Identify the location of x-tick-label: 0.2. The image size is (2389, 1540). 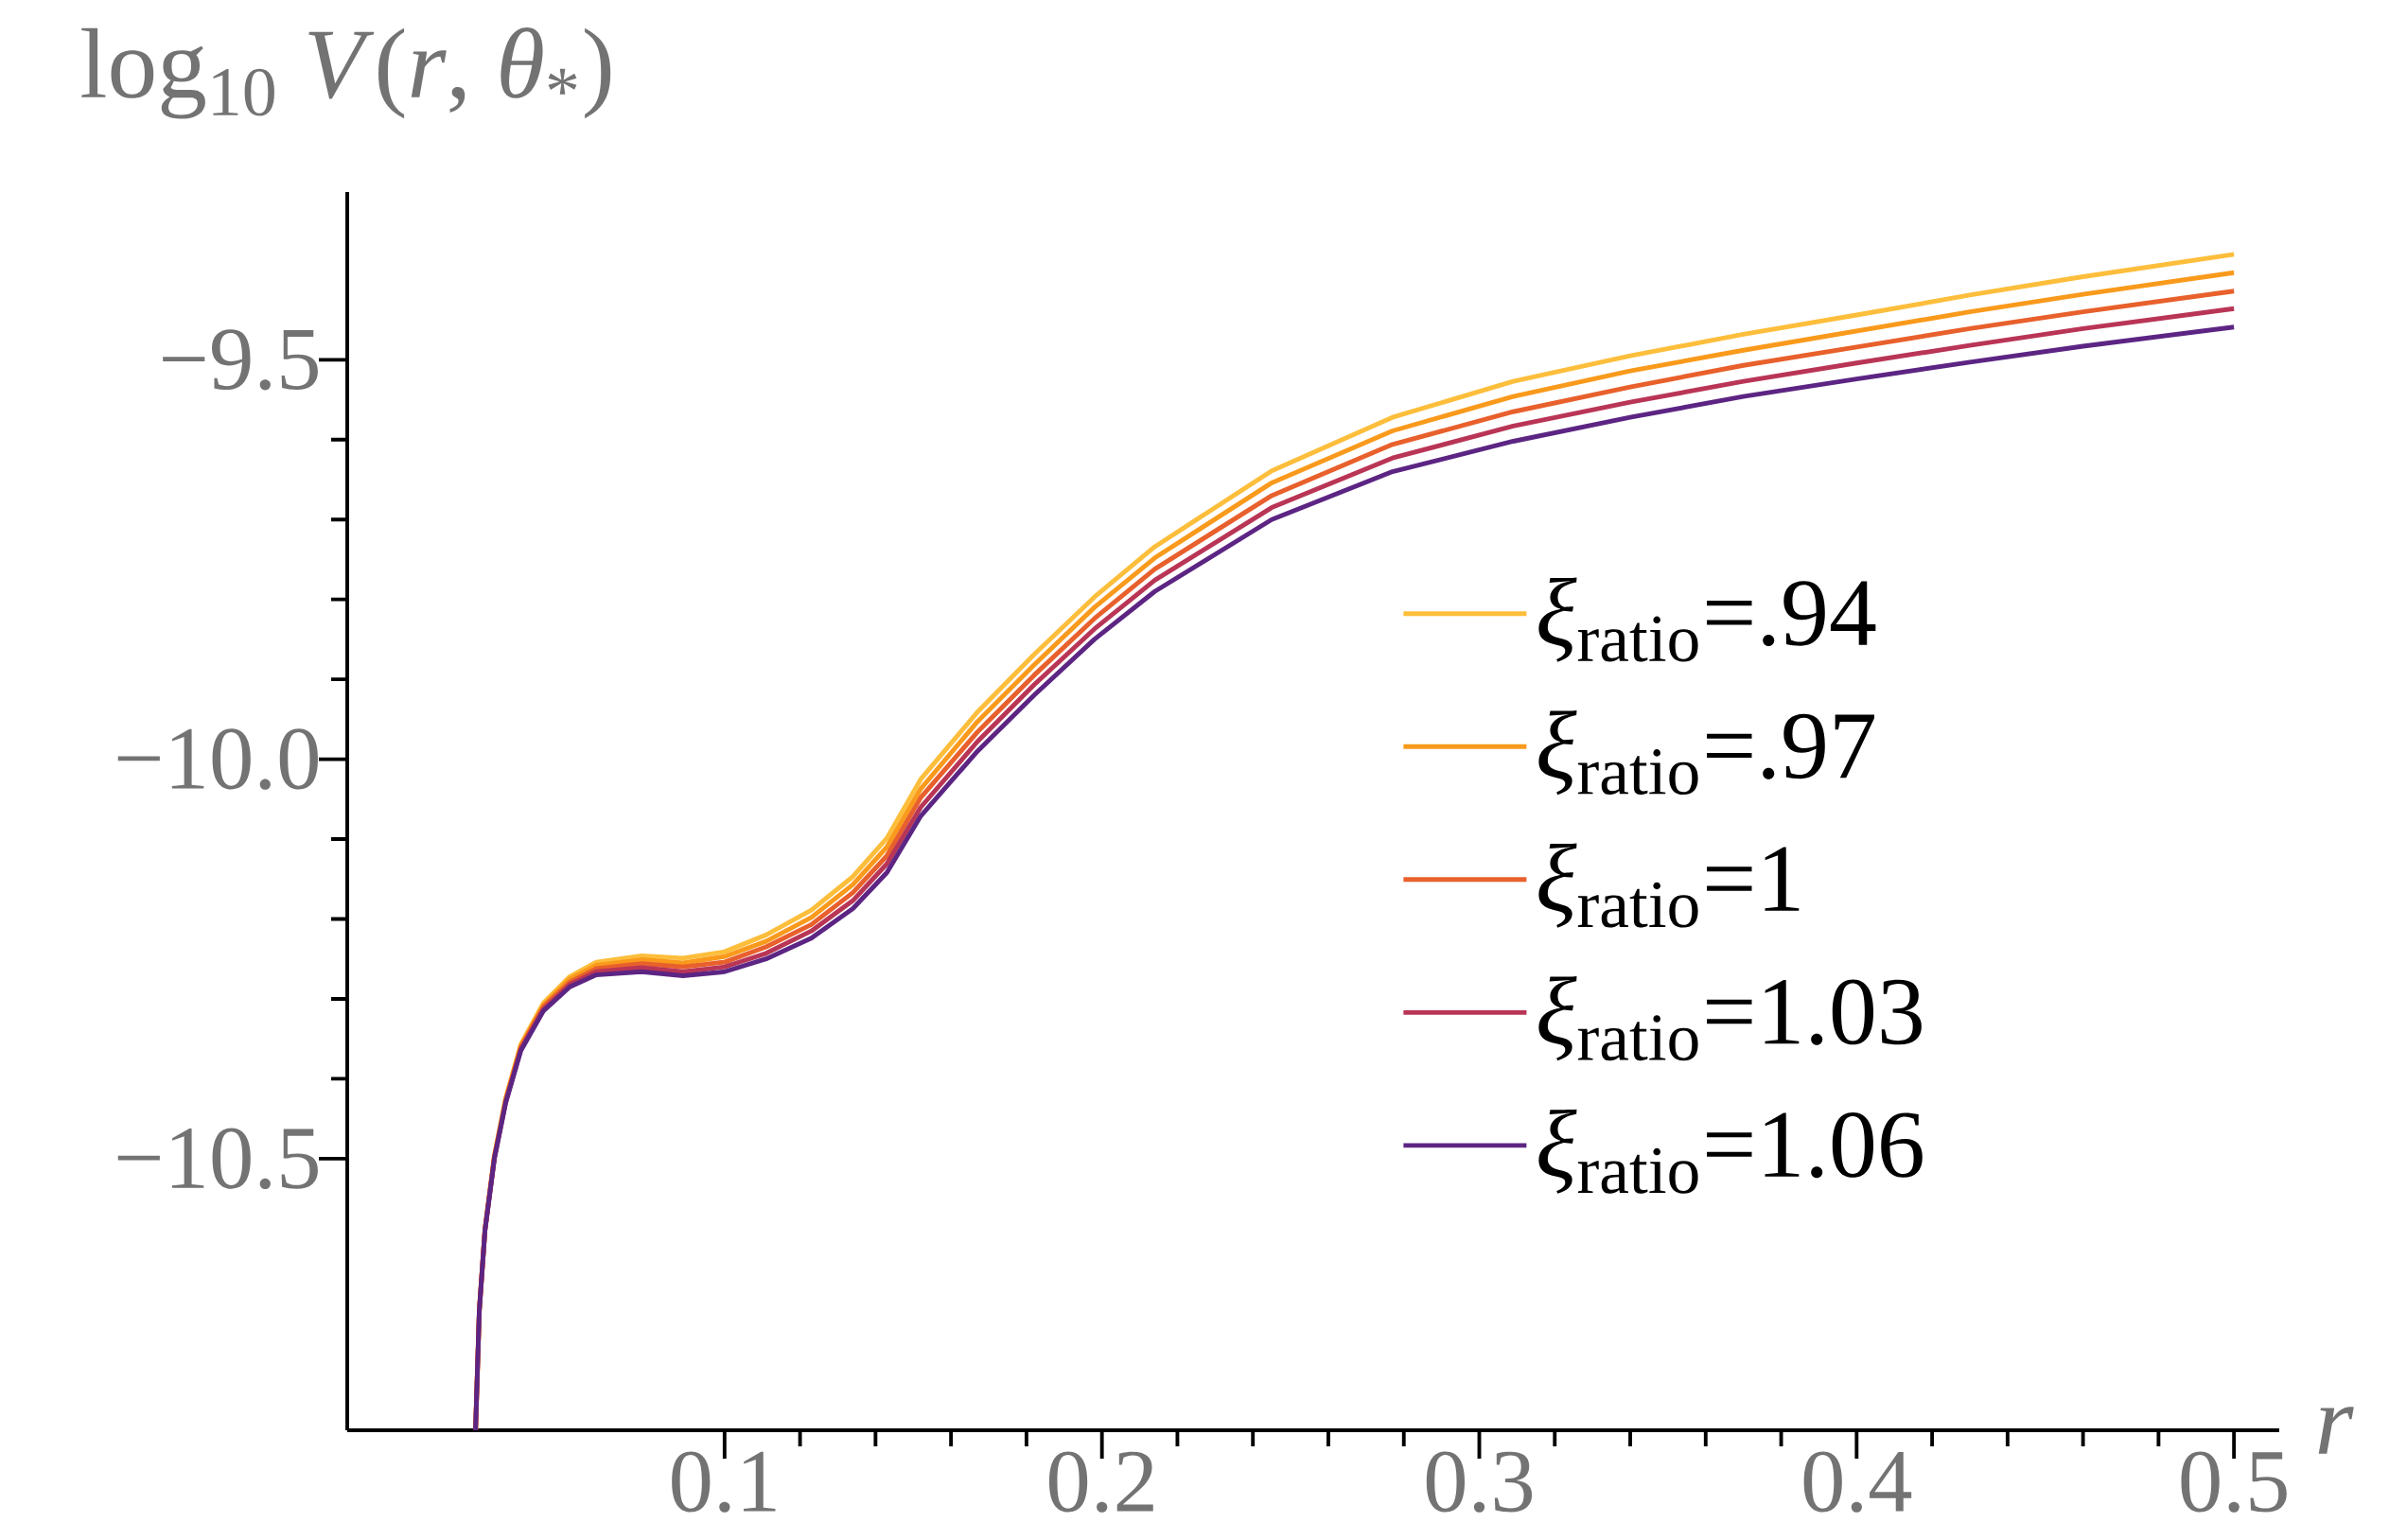
(1101, 1482).